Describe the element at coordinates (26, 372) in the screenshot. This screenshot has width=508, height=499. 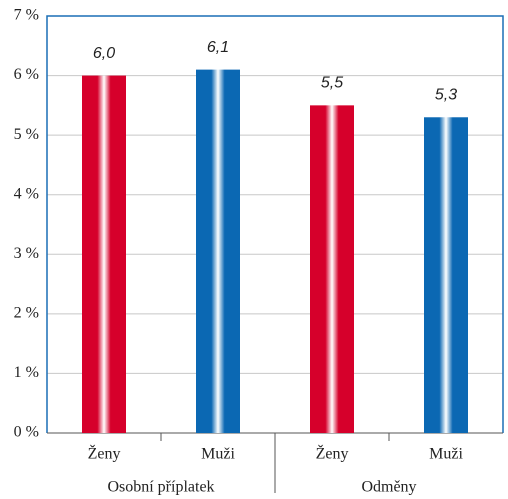
I see `y-tick-label: 1 %` at that location.